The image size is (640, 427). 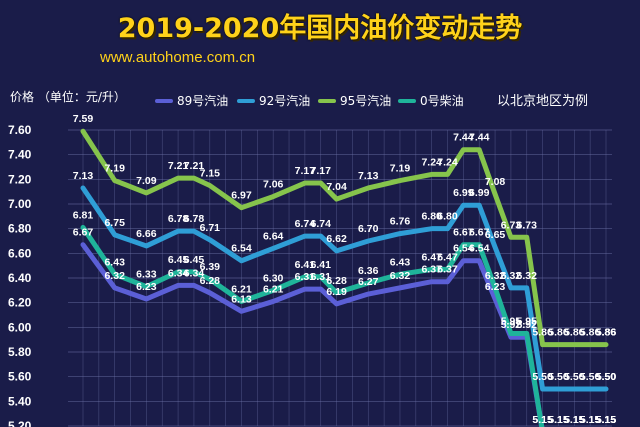 I want to click on data-label: 6.80, so click(x=447, y=217).